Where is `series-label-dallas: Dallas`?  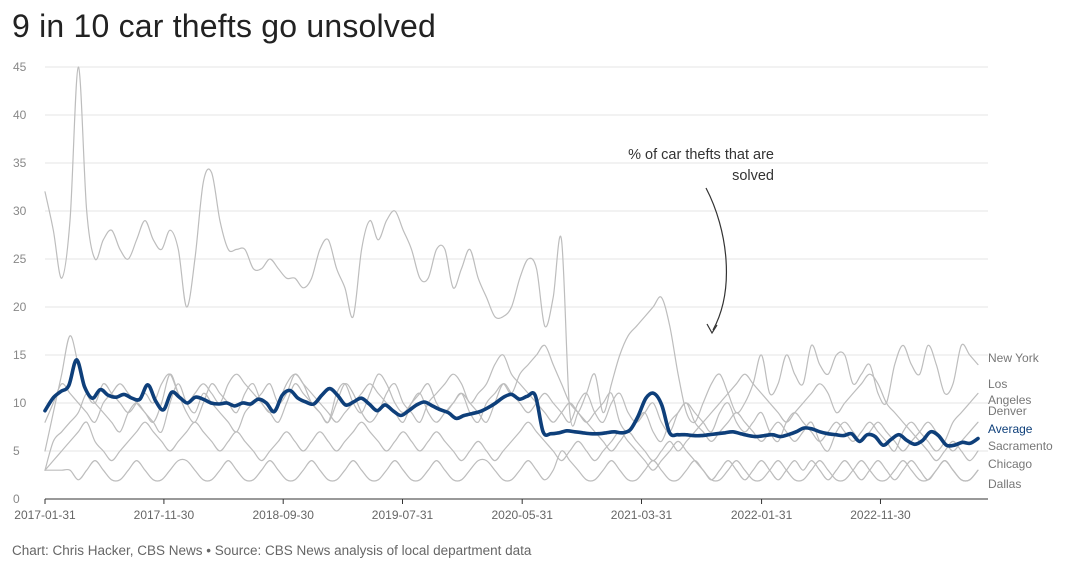
series-label-dallas: Dallas is located at coordinates (1004, 484).